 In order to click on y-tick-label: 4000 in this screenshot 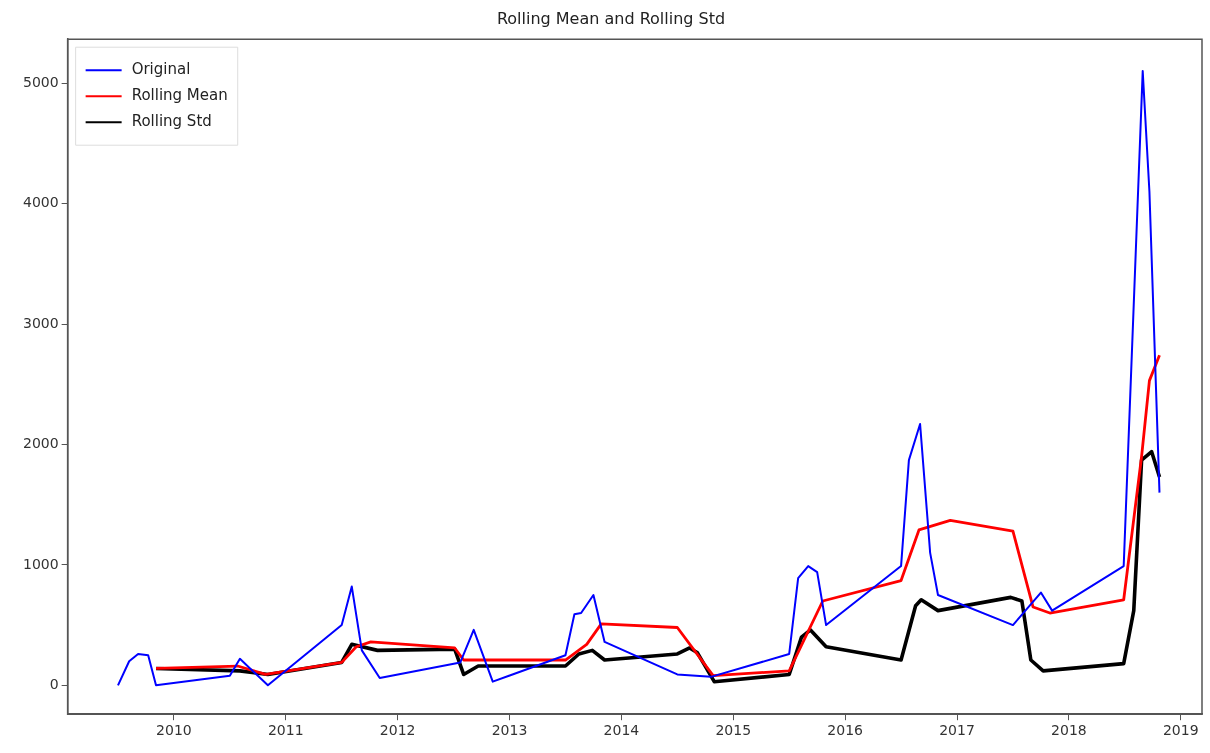, I will do `click(40, 202)`.